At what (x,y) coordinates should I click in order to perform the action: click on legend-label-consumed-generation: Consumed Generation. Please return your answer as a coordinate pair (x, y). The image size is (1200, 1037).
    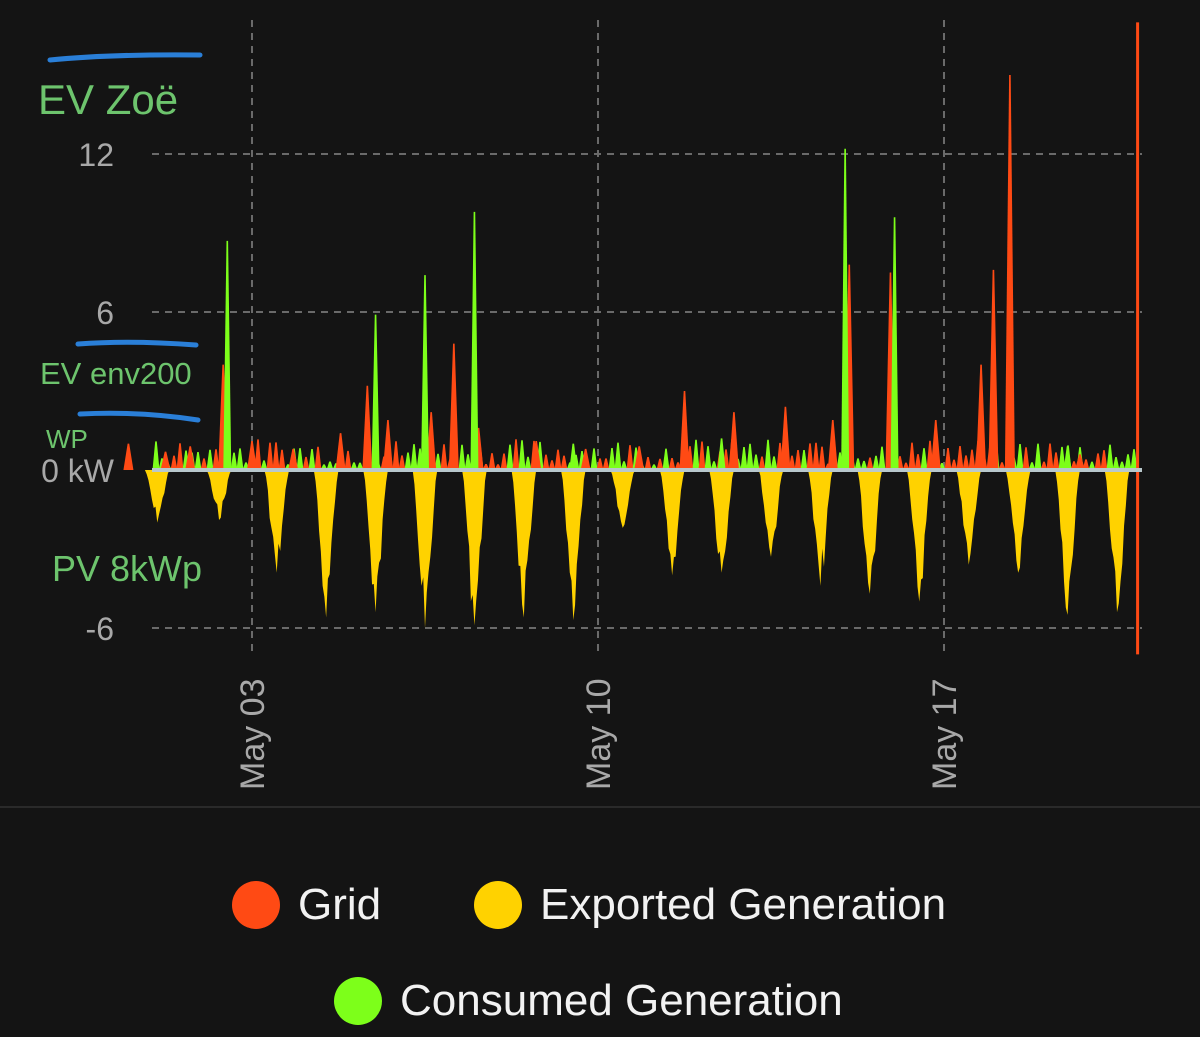
    Looking at the image, I should click on (621, 1000).